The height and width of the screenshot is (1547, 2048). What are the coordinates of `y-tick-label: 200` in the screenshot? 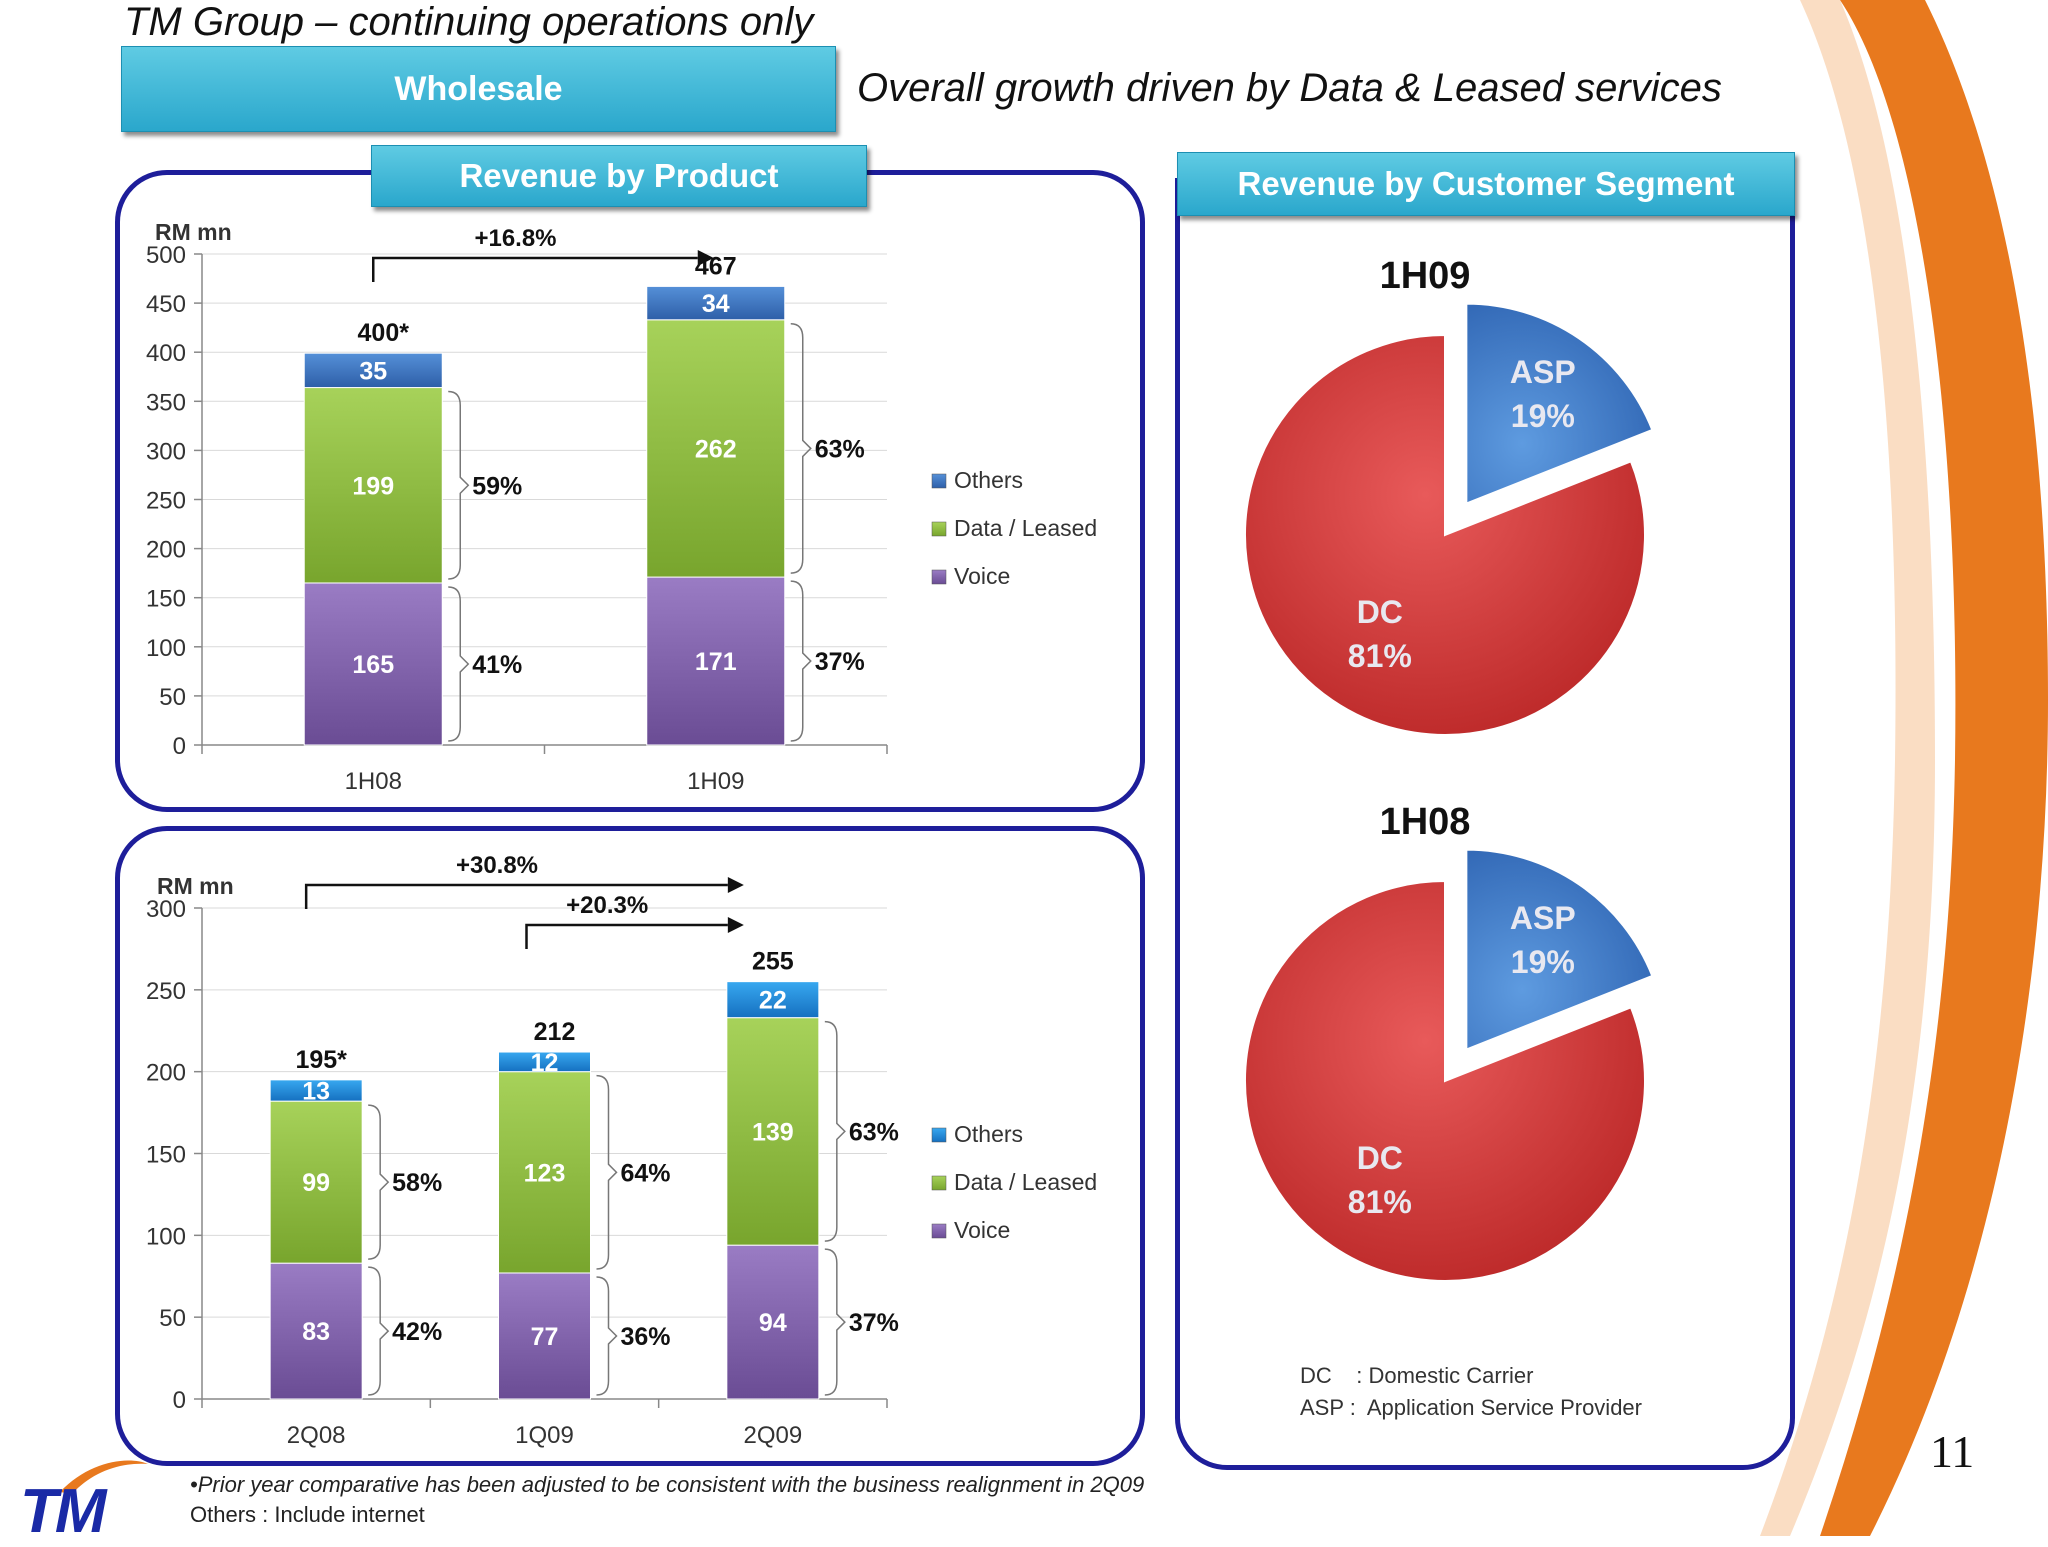 It's located at (166, 550).